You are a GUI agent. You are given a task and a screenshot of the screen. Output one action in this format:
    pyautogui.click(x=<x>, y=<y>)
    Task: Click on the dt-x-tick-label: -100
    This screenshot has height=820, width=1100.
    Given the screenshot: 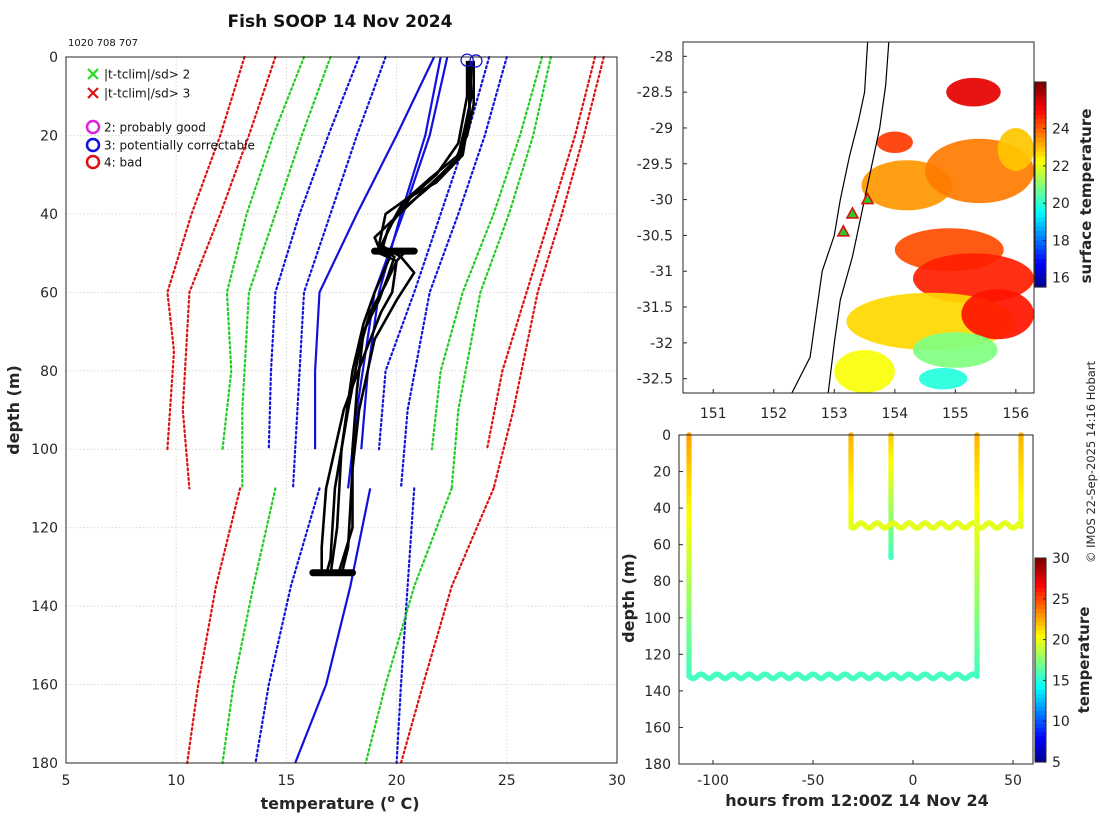 What is the action you would take?
    pyautogui.click(x=713, y=781)
    